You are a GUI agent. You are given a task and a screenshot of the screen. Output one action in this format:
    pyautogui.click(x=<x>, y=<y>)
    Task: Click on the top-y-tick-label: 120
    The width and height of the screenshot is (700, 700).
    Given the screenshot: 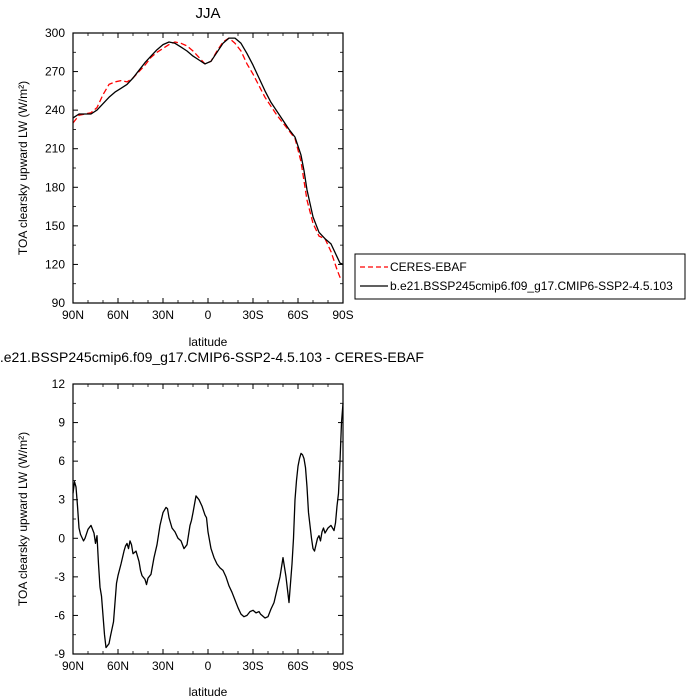 What is the action you would take?
    pyautogui.click(x=55, y=264)
    